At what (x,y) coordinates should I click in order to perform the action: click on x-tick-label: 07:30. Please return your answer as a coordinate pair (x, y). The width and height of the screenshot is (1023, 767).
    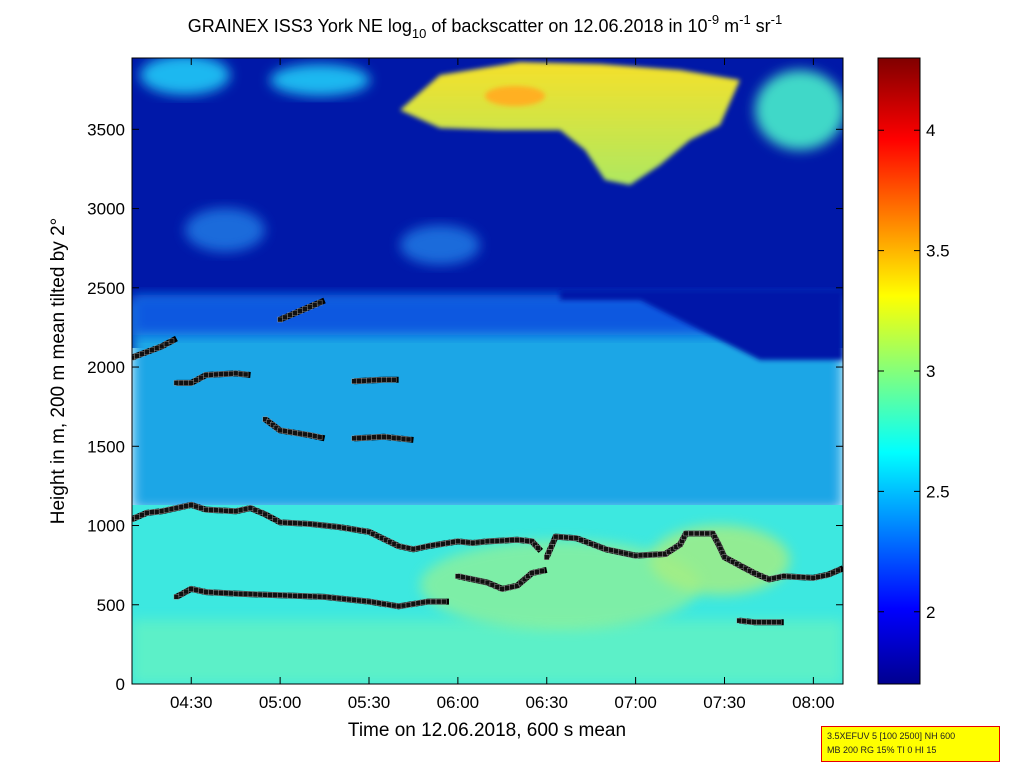
    Looking at the image, I should click on (724, 702).